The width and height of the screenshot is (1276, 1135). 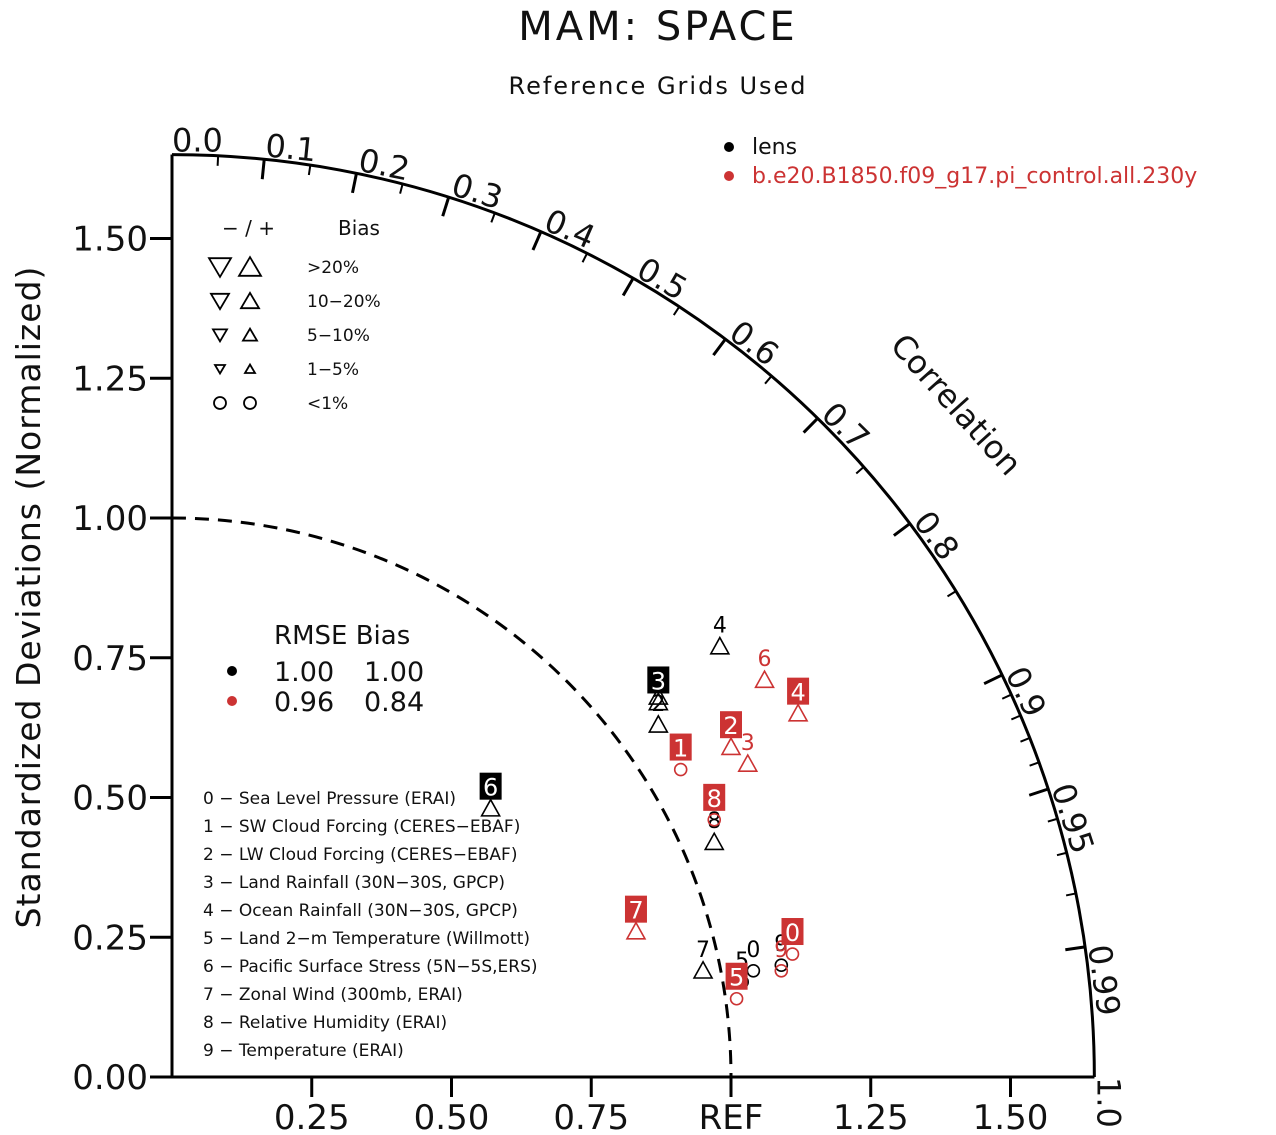 I want to click on bias-legend-title: Bias, so click(x=359, y=228).